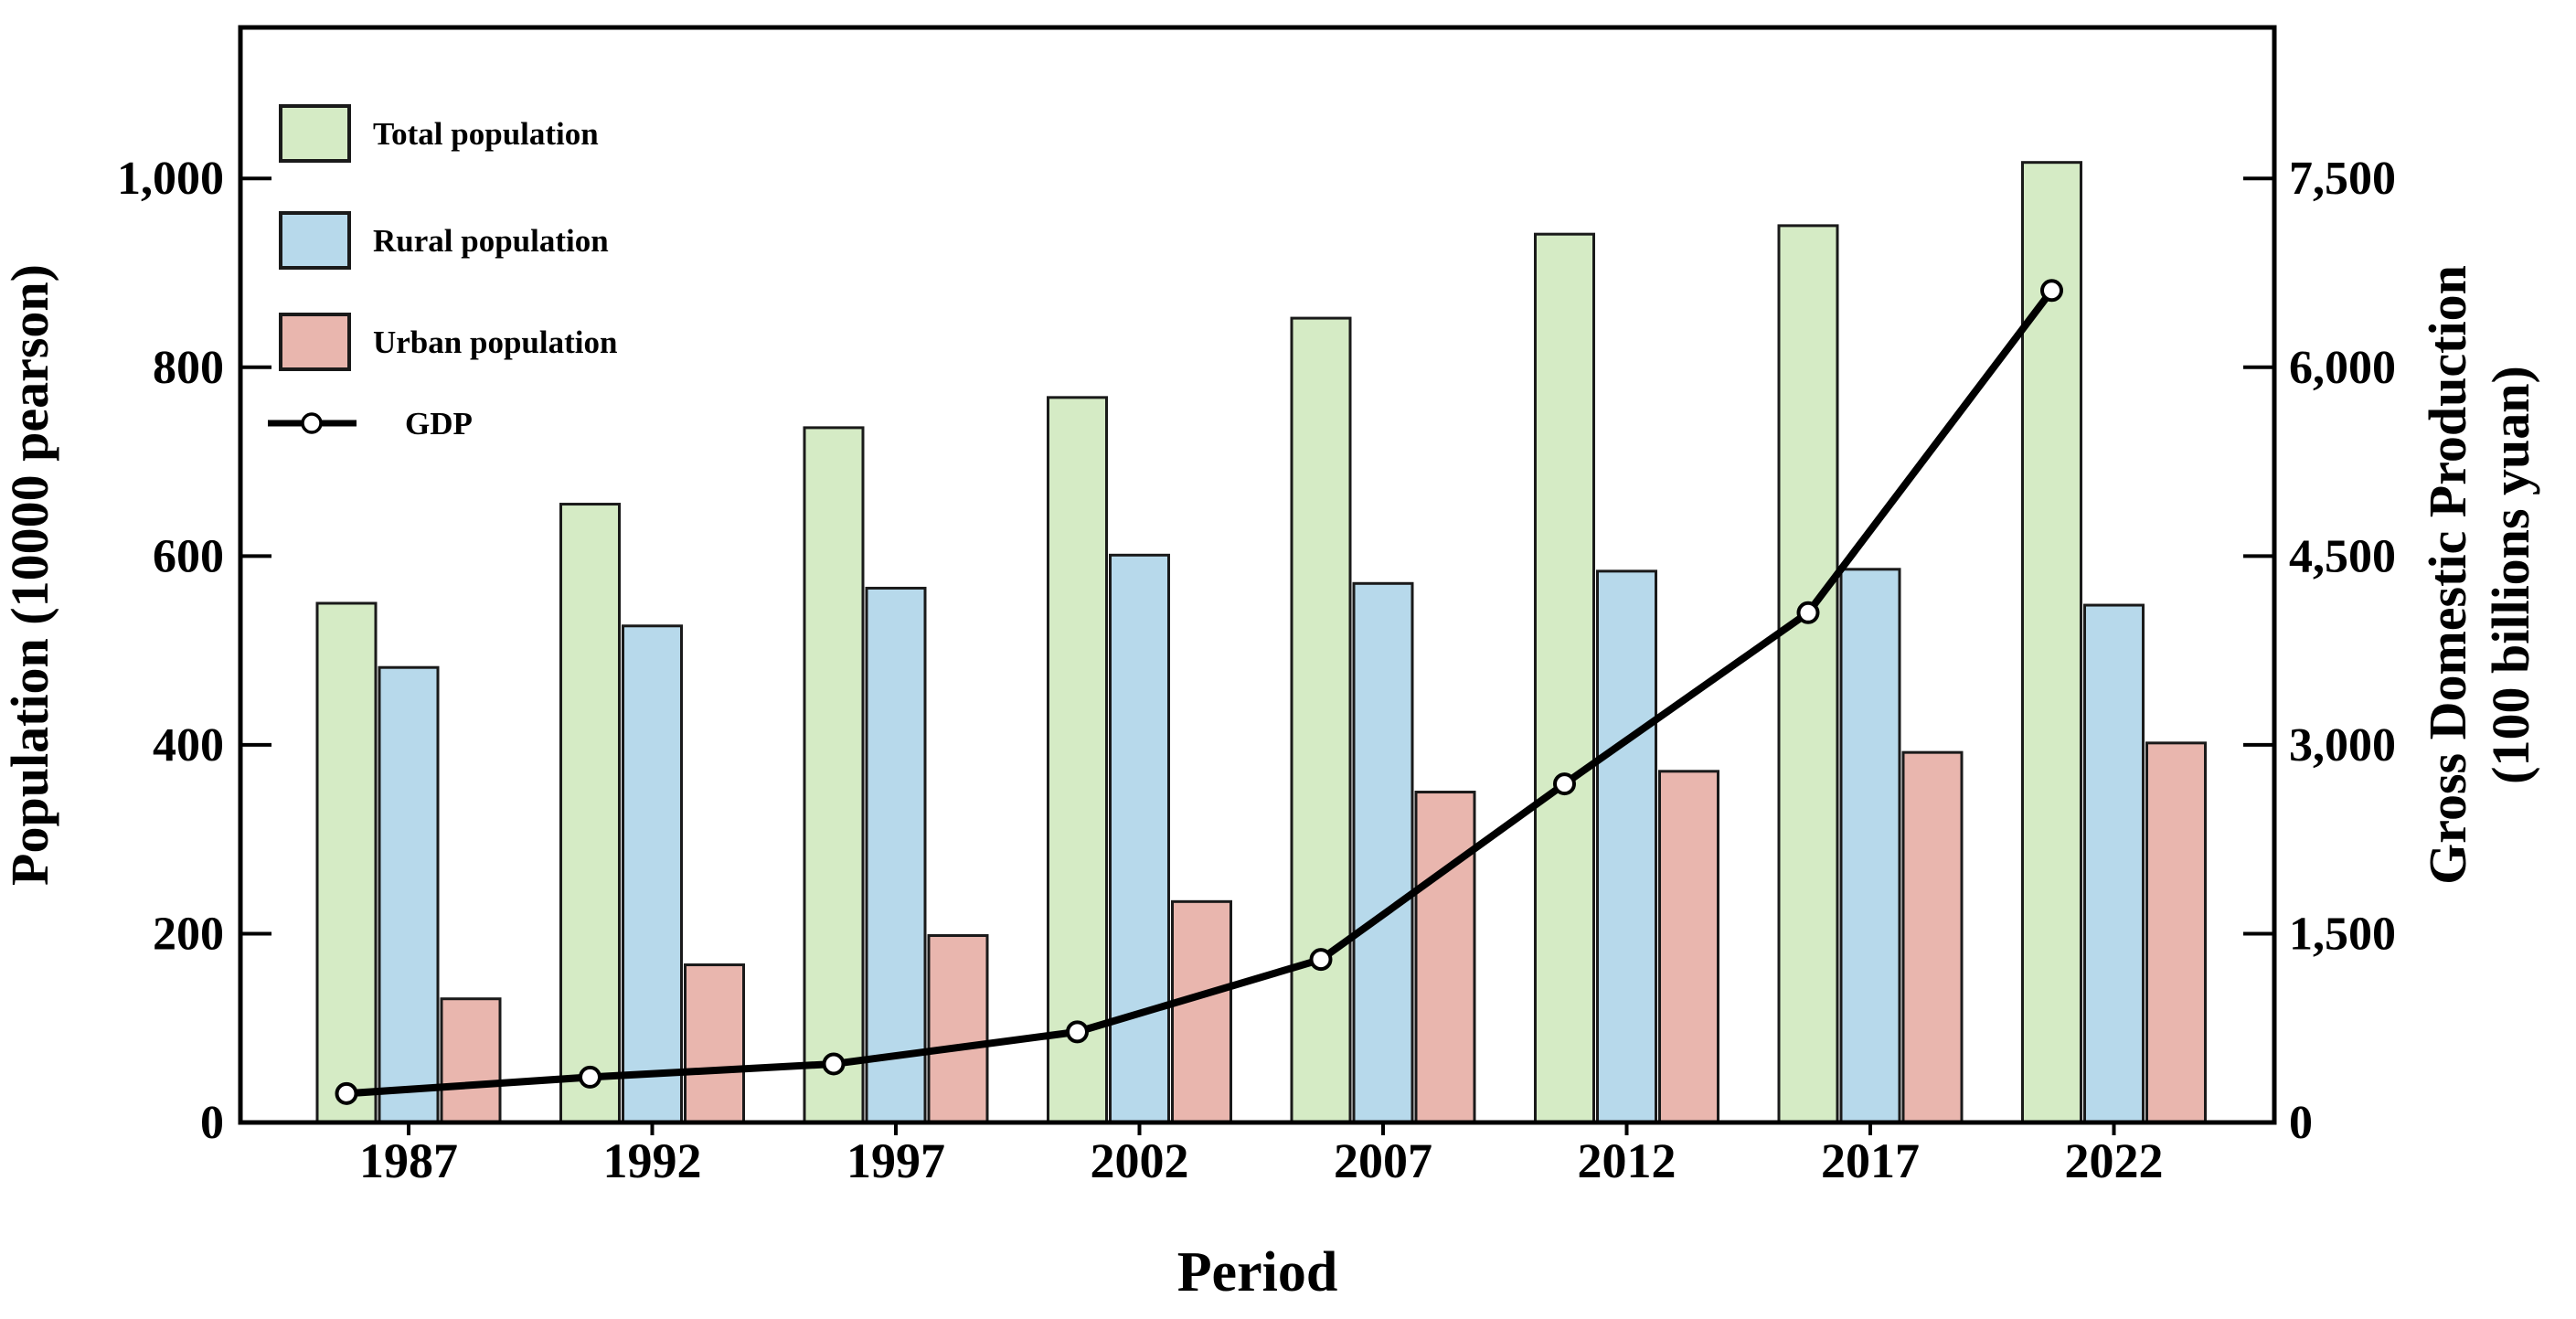  Describe the element at coordinates (188, 934) in the screenshot. I see `left-axis-tick-label: 200` at that location.